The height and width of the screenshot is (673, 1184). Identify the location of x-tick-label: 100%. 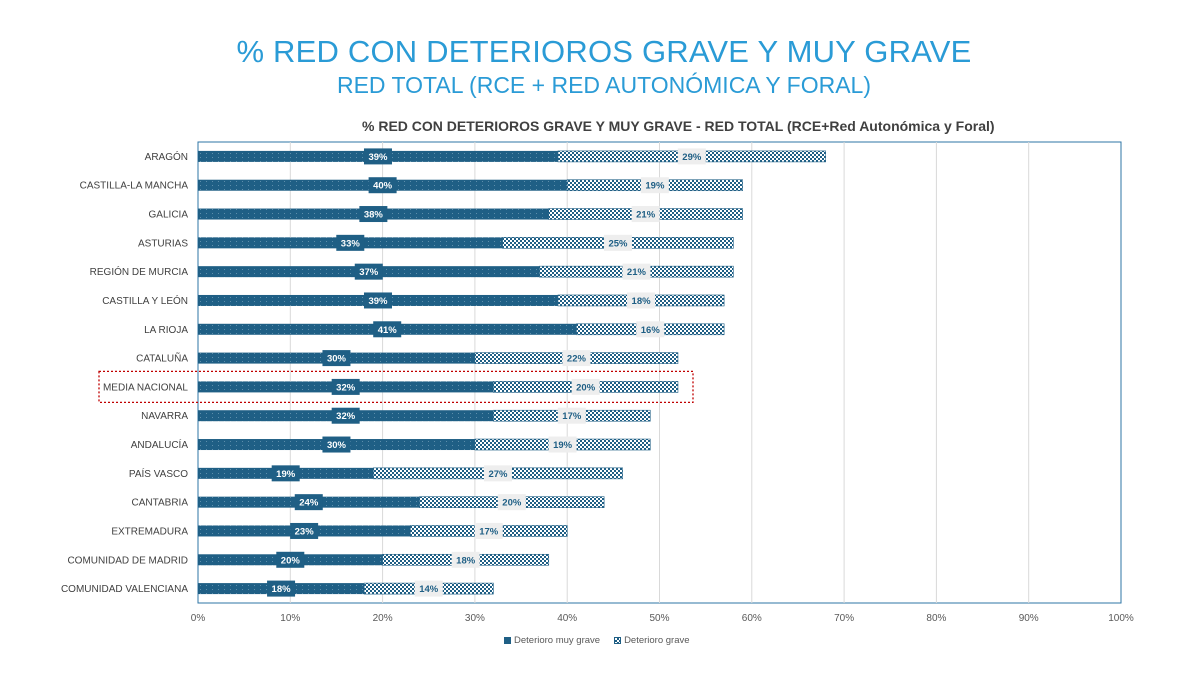
(1121, 618).